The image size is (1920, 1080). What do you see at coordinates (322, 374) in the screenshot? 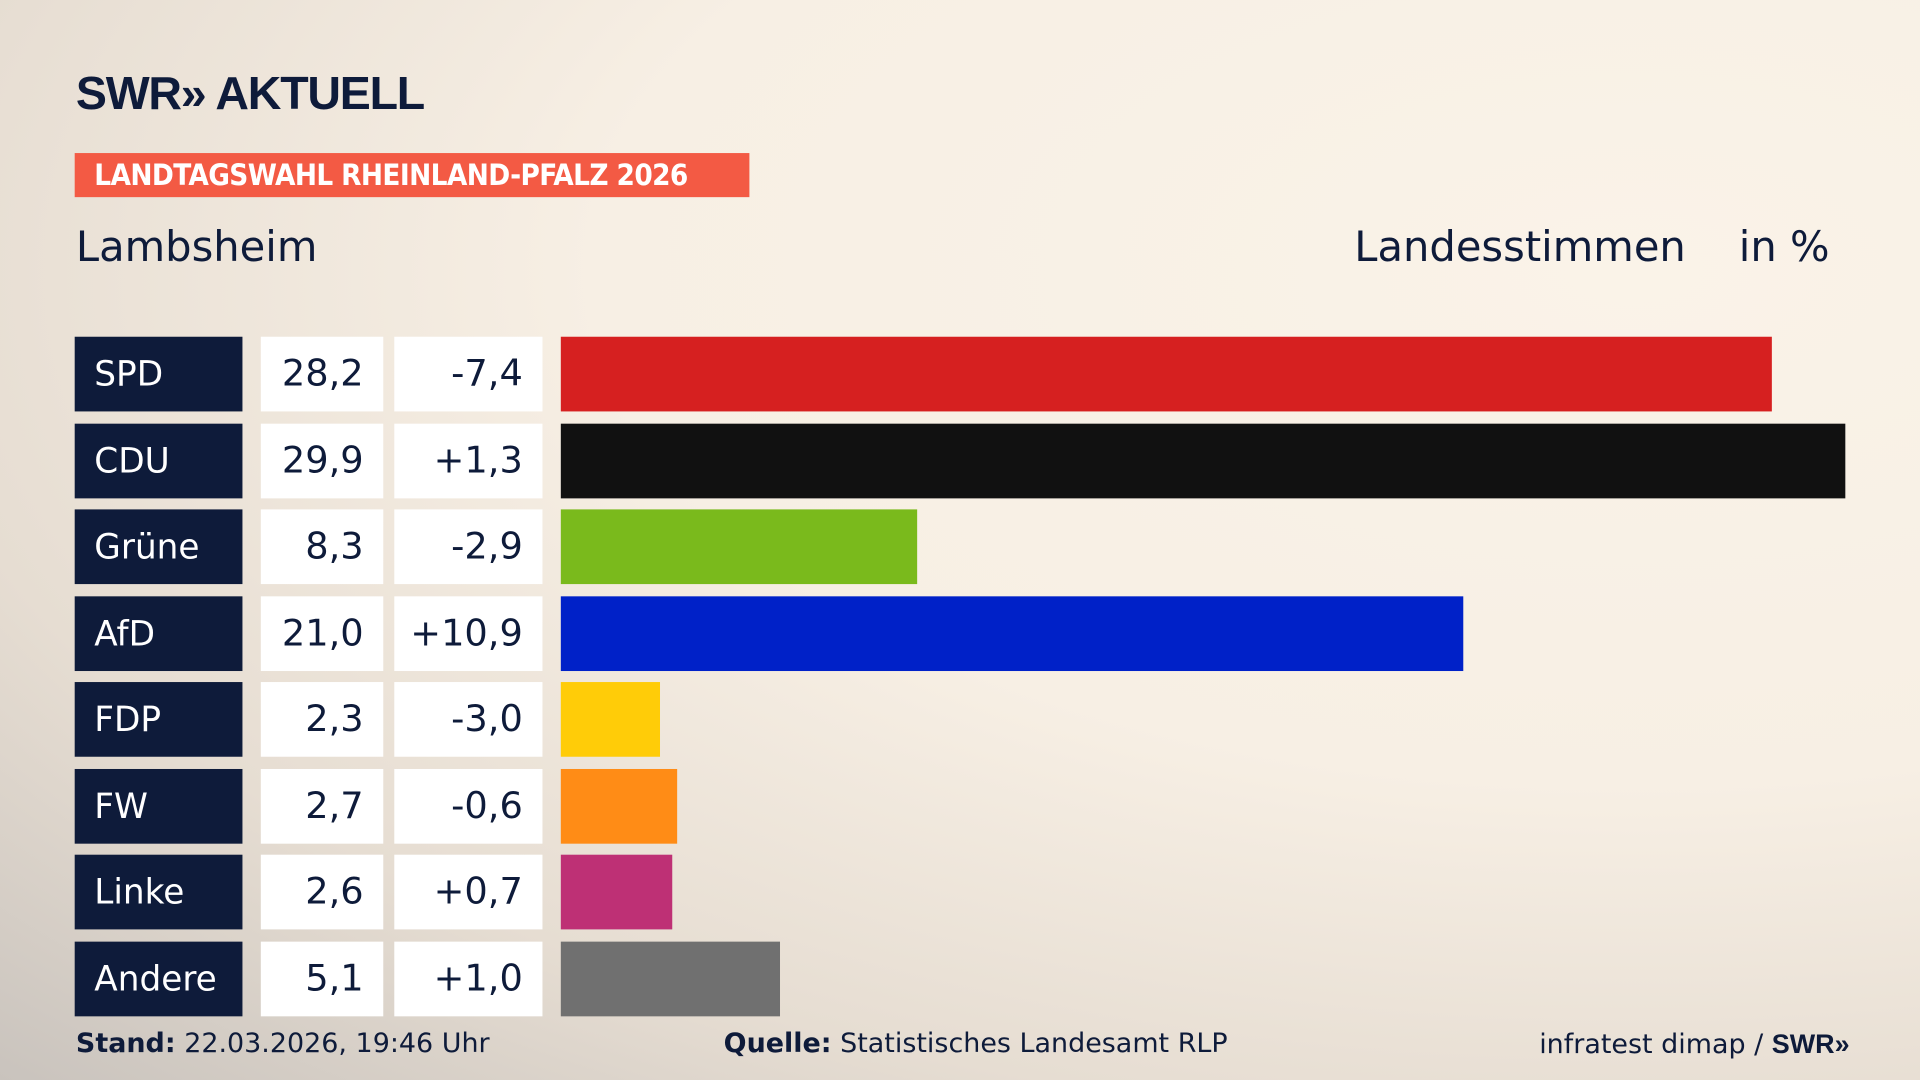
I see `data-label-value: 28,2` at bounding box center [322, 374].